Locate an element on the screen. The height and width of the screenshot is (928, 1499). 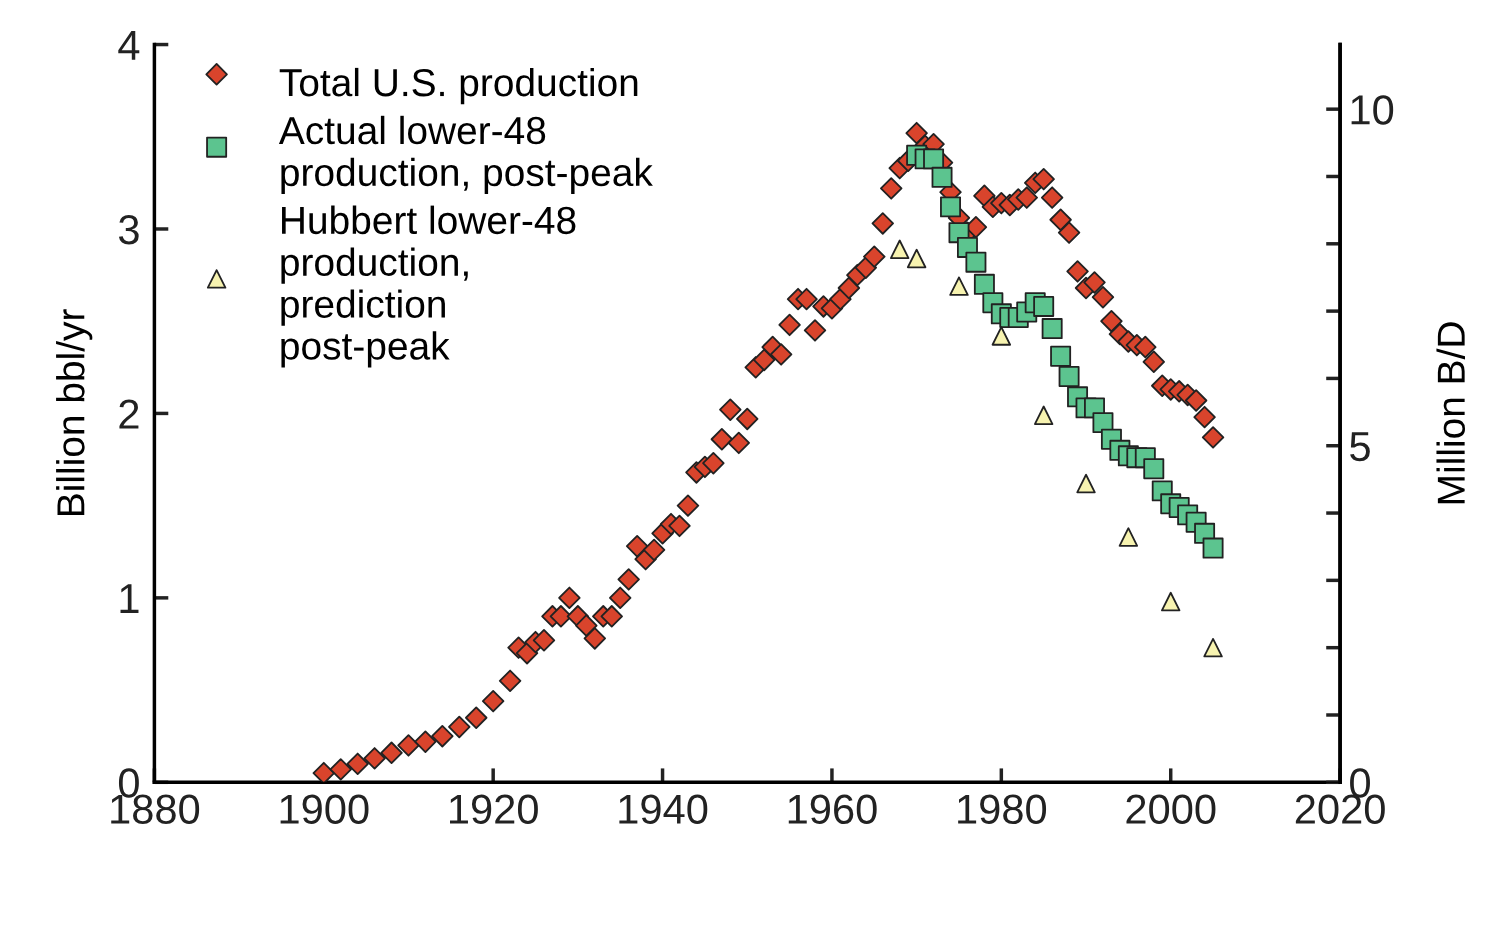
x-tick-label: 1940 is located at coordinates (663, 809).